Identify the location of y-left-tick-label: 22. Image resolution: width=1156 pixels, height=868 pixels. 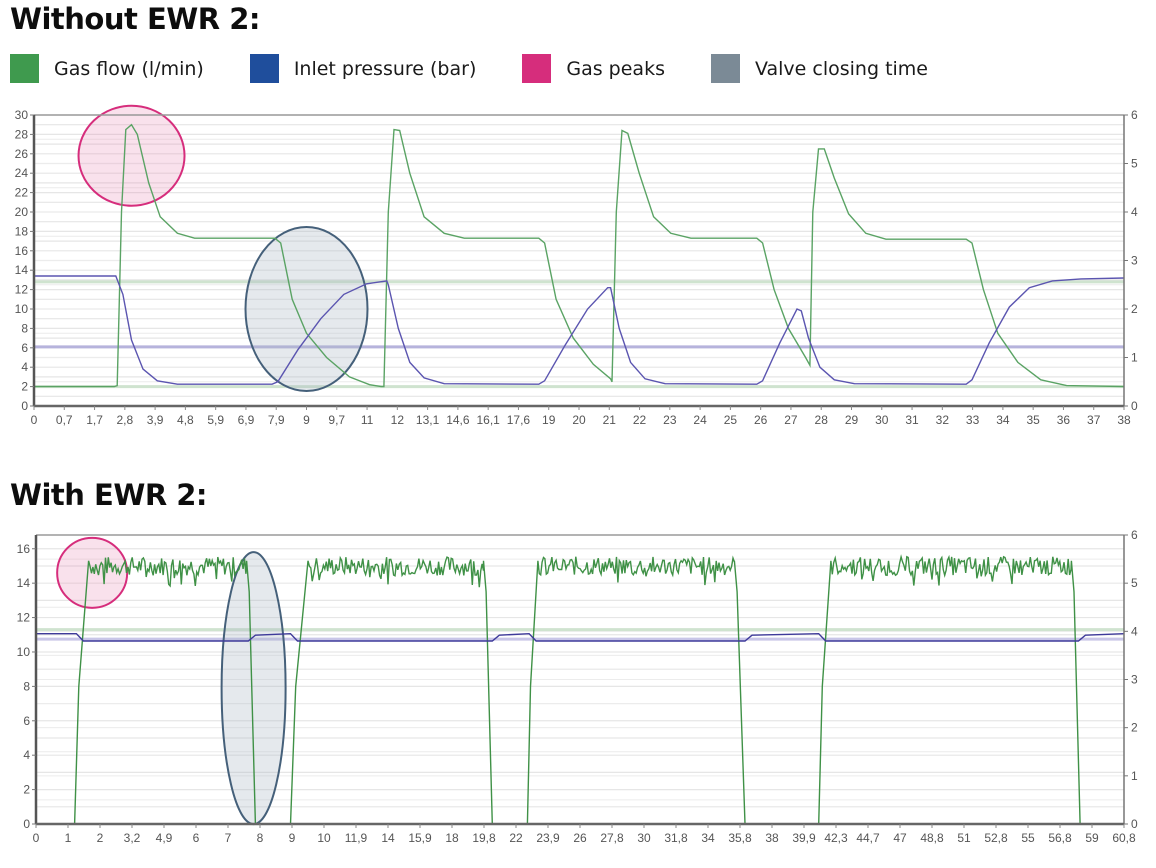
(22, 193).